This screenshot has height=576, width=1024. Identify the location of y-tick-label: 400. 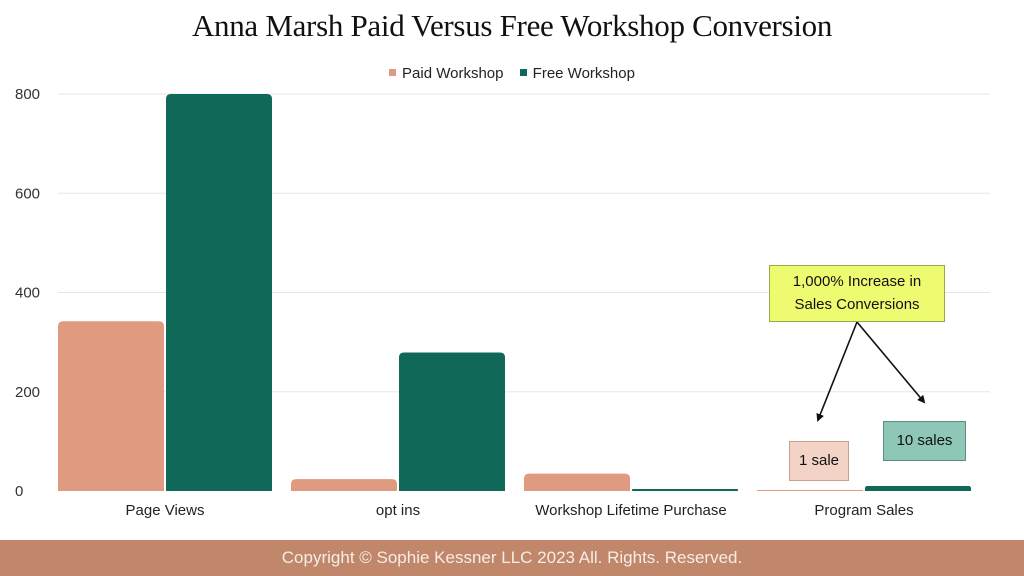
(27, 293).